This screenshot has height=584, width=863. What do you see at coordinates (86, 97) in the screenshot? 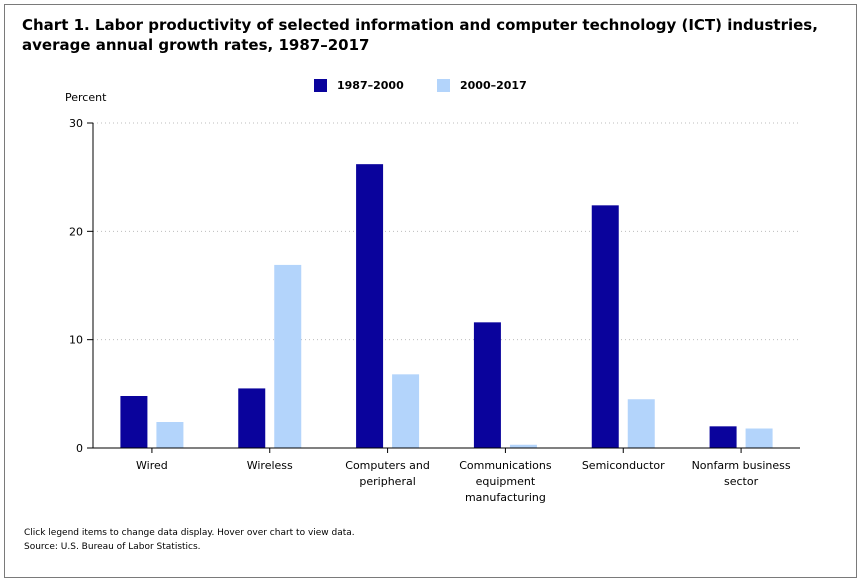
I see `y-axis-title: Percent` at bounding box center [86, 97].